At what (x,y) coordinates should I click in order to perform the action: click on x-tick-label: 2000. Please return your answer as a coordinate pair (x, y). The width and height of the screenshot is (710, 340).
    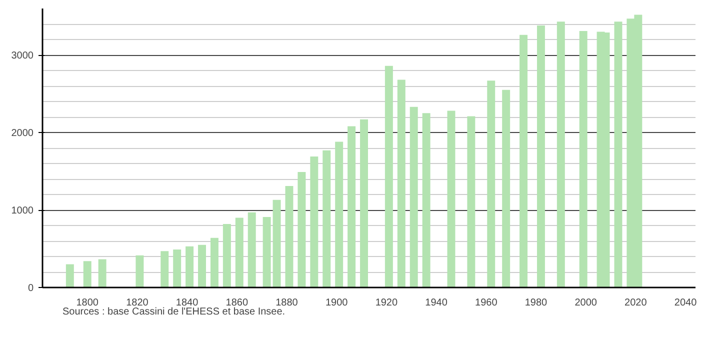
    Looking at the image, I should click on (586, 303).